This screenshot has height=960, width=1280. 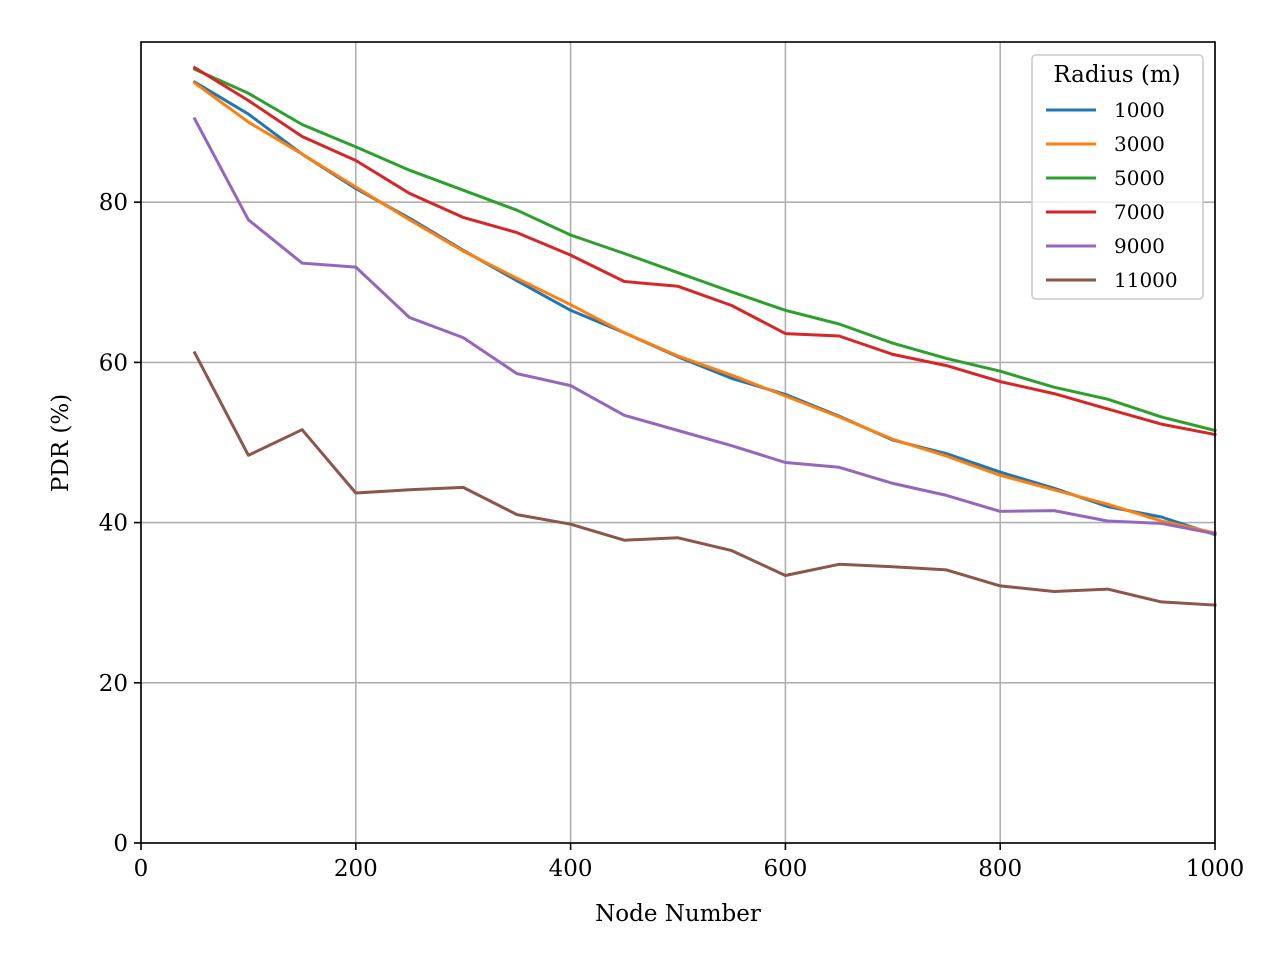 I want to click on legend-entries: 1000 3000 5000 7000 9000 11000, so click(x=1112, y=195).